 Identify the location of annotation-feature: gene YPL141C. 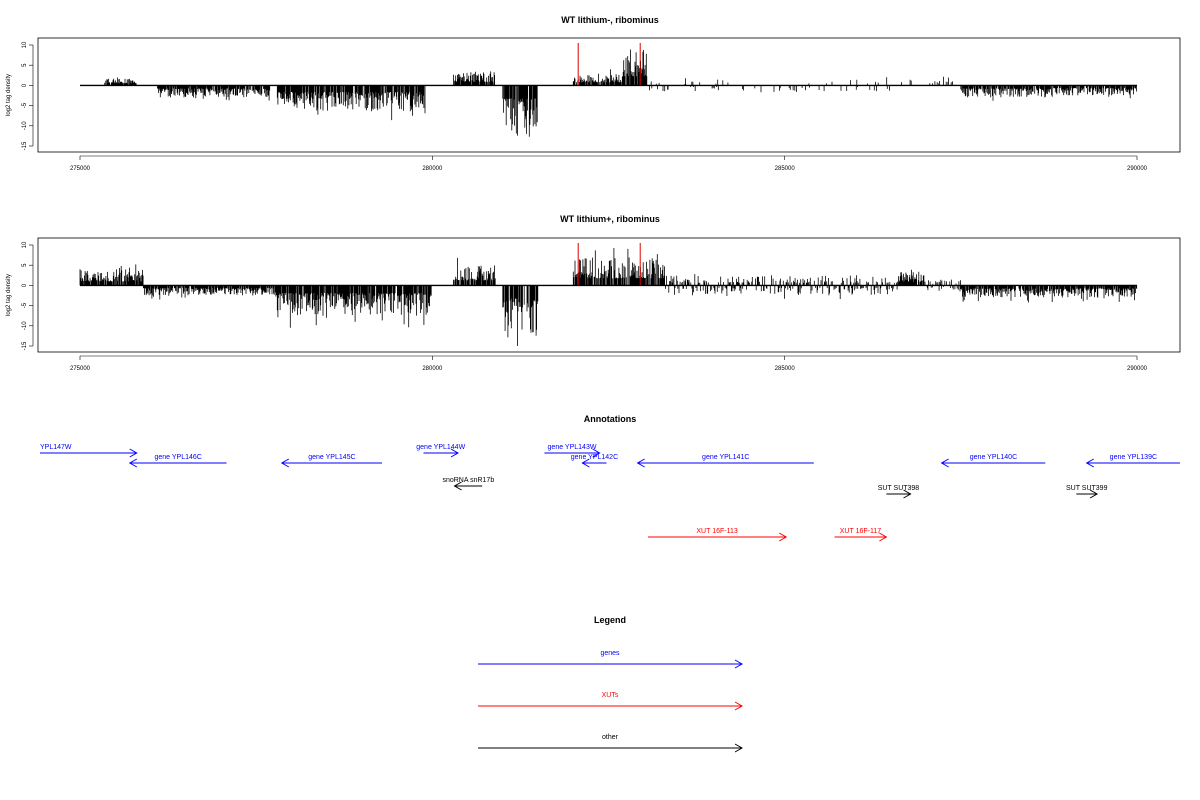
(725, 461).